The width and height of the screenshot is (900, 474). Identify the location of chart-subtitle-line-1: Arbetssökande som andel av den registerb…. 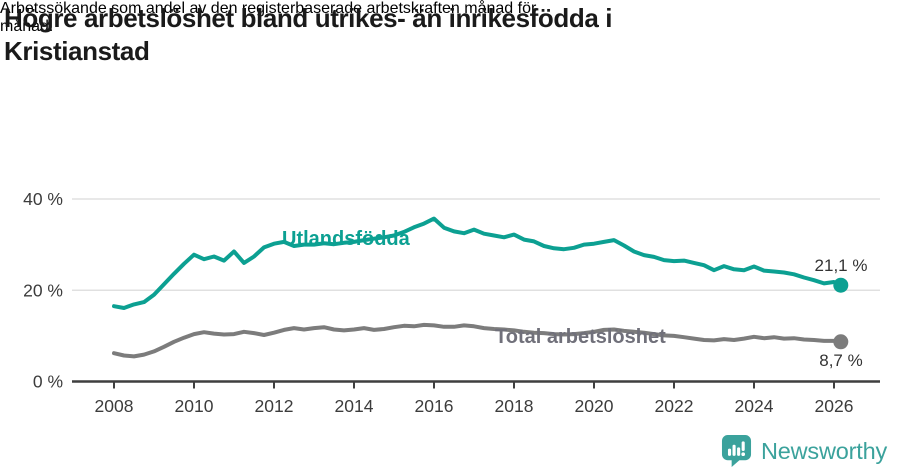
(268, 8).